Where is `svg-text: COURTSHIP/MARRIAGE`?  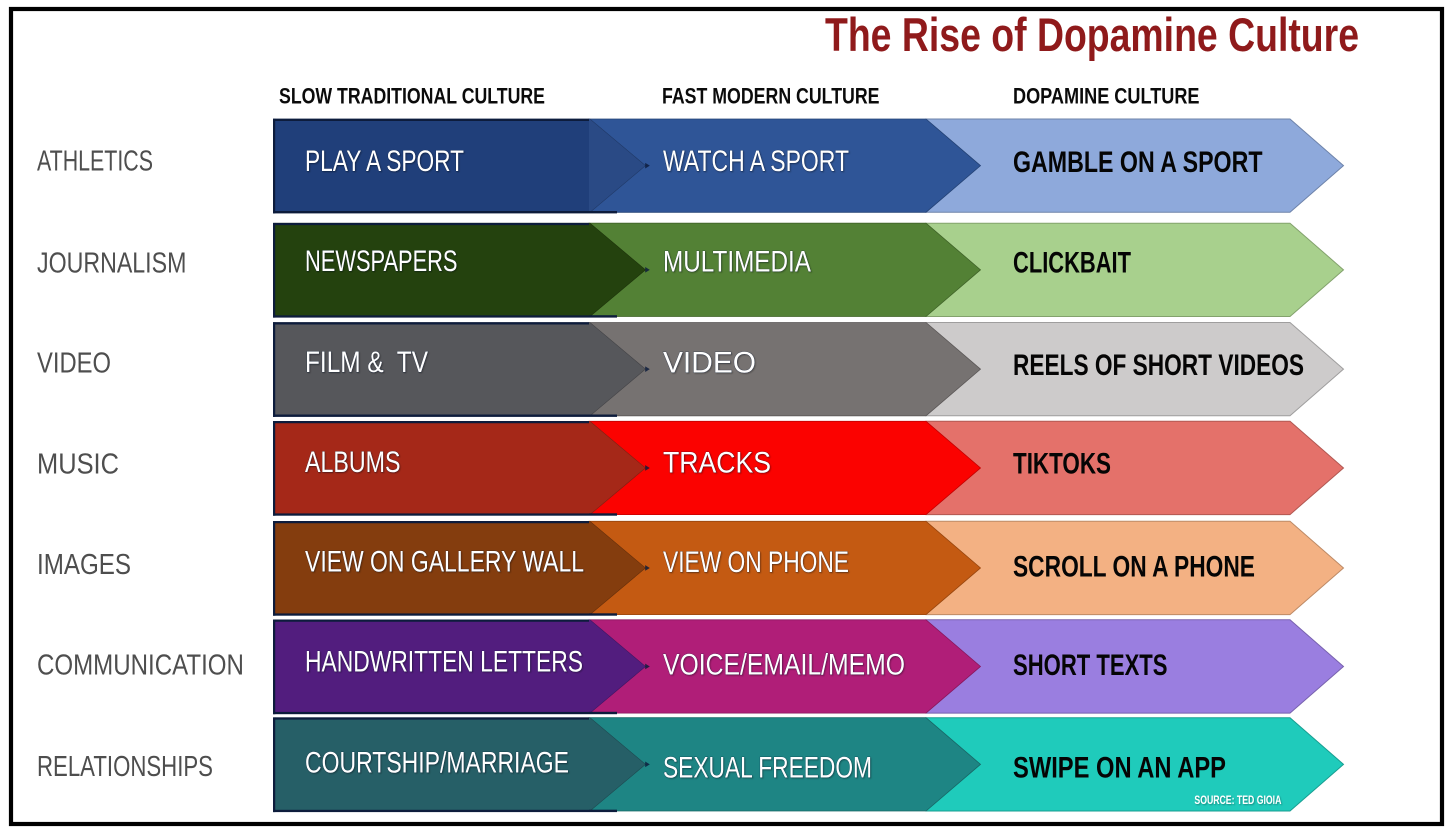
svg-text: COURTSHIP/MARRIAGE is located at coordinates (437, 762).